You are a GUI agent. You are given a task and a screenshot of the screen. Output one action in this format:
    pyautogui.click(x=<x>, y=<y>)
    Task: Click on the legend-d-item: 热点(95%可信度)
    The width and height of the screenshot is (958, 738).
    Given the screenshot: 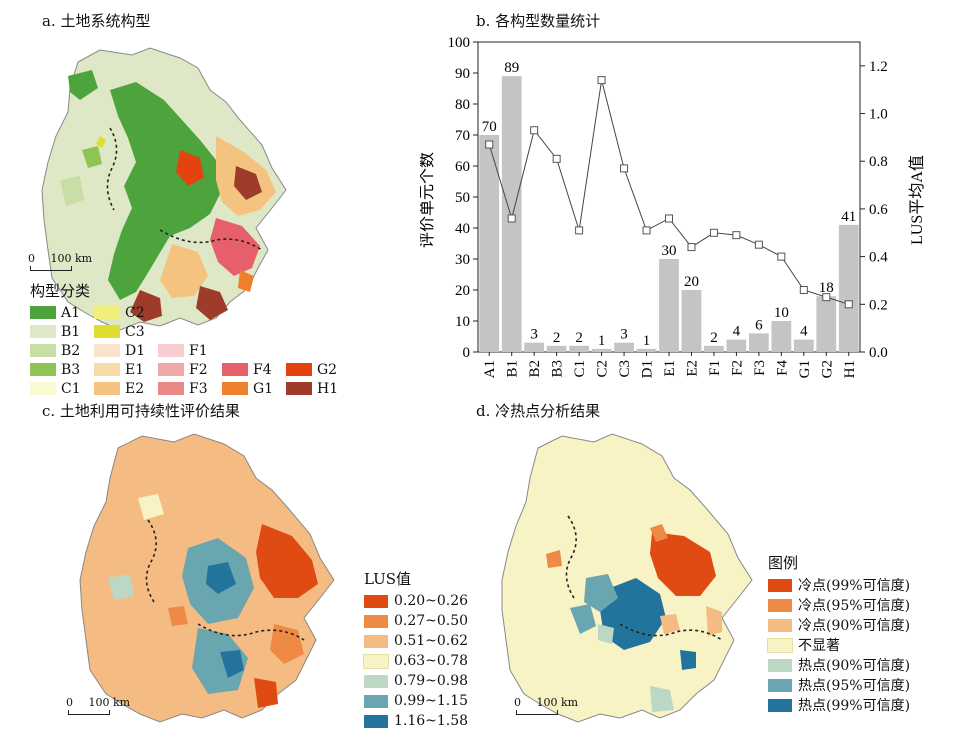 What is the action you would take?
    pyautogui.click(x=839, y=685)
    